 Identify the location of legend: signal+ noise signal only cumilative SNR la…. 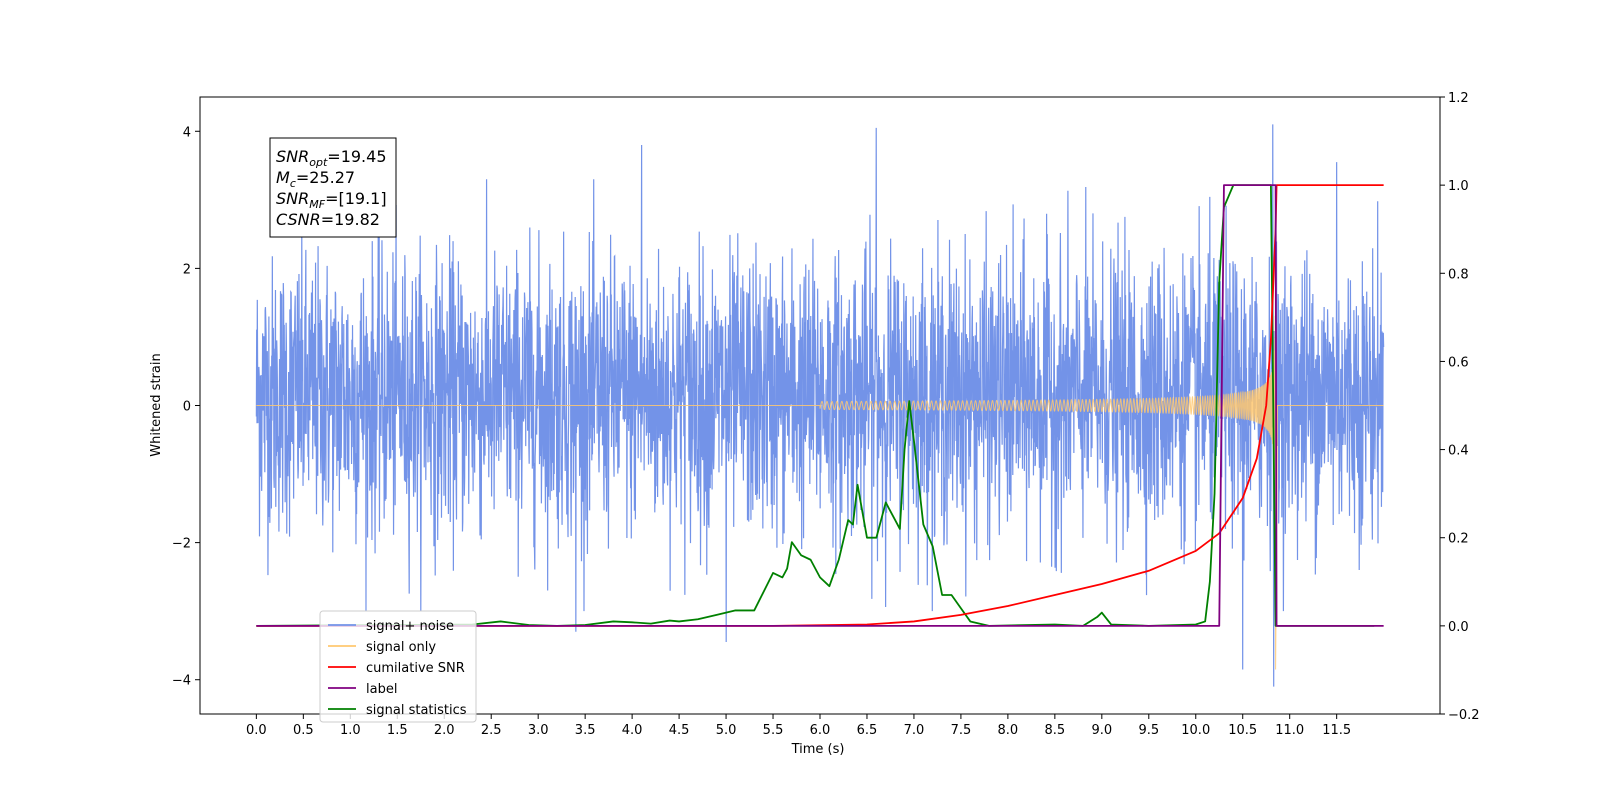
(398, 666).